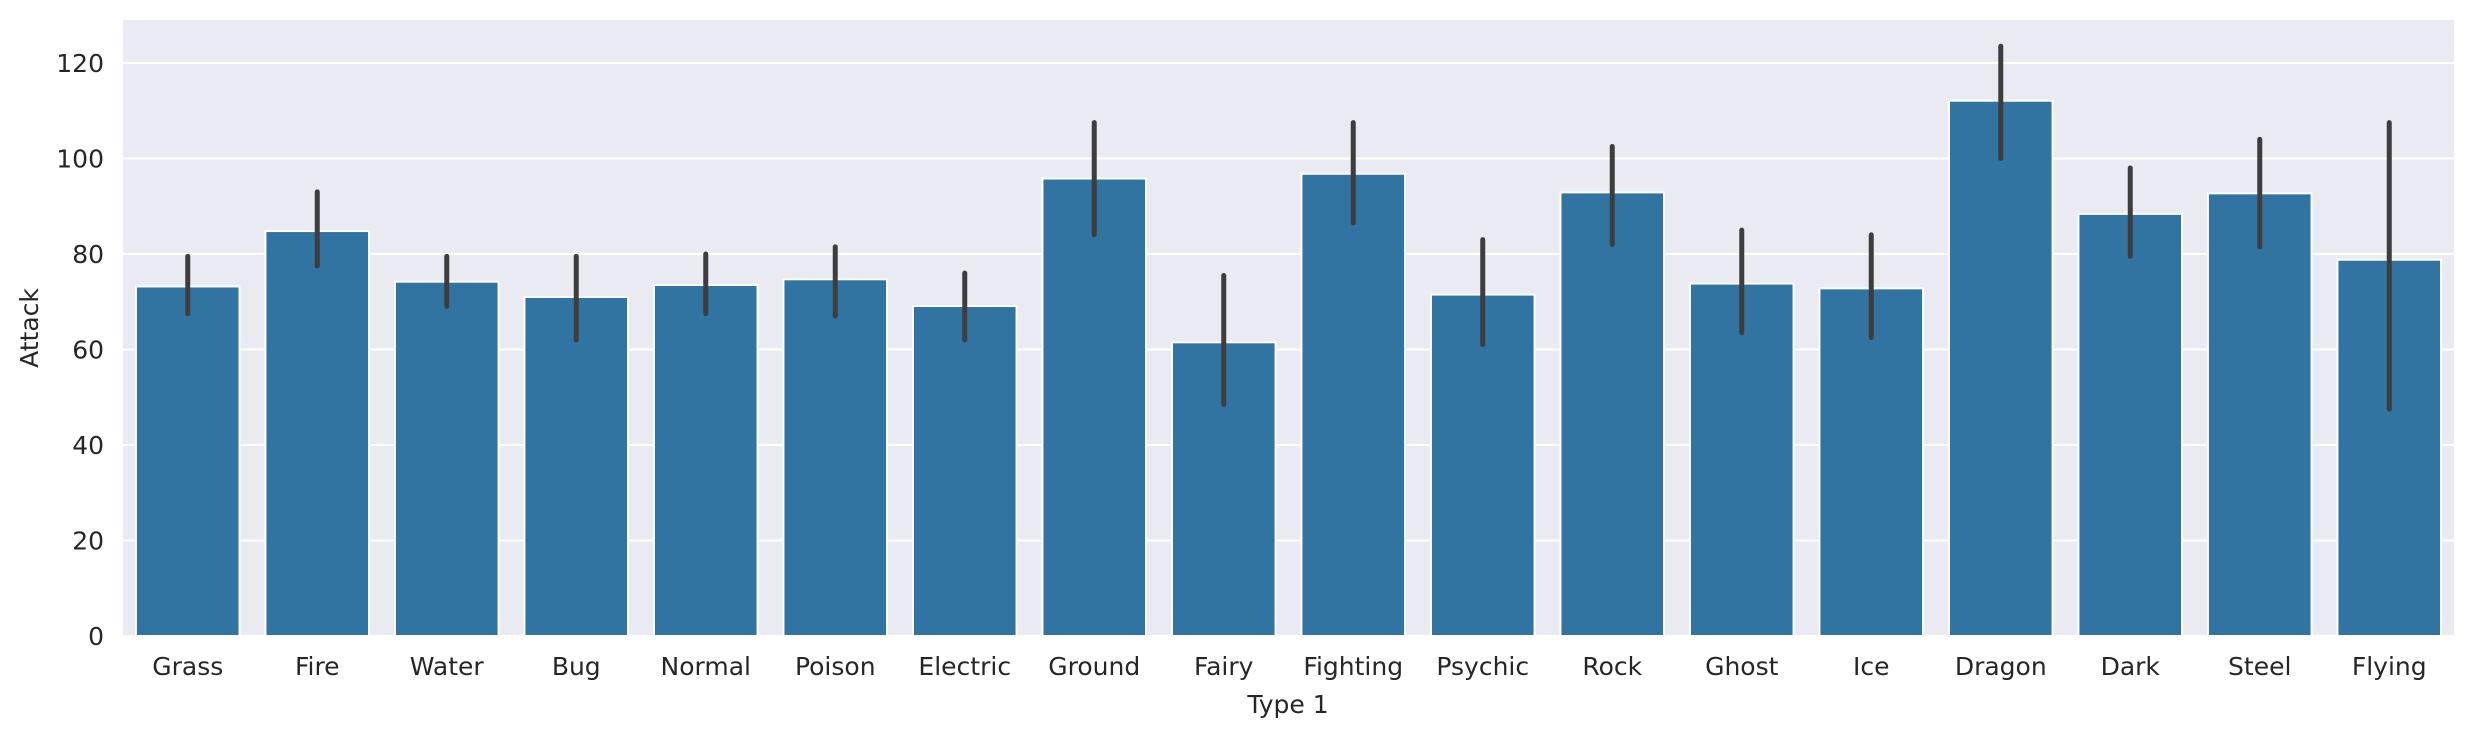 The width and height of the screenshot is (2468, 738). Describe the element at coordinates (2000, 368) in the screenshot. I see `bar-dragon` at that location.